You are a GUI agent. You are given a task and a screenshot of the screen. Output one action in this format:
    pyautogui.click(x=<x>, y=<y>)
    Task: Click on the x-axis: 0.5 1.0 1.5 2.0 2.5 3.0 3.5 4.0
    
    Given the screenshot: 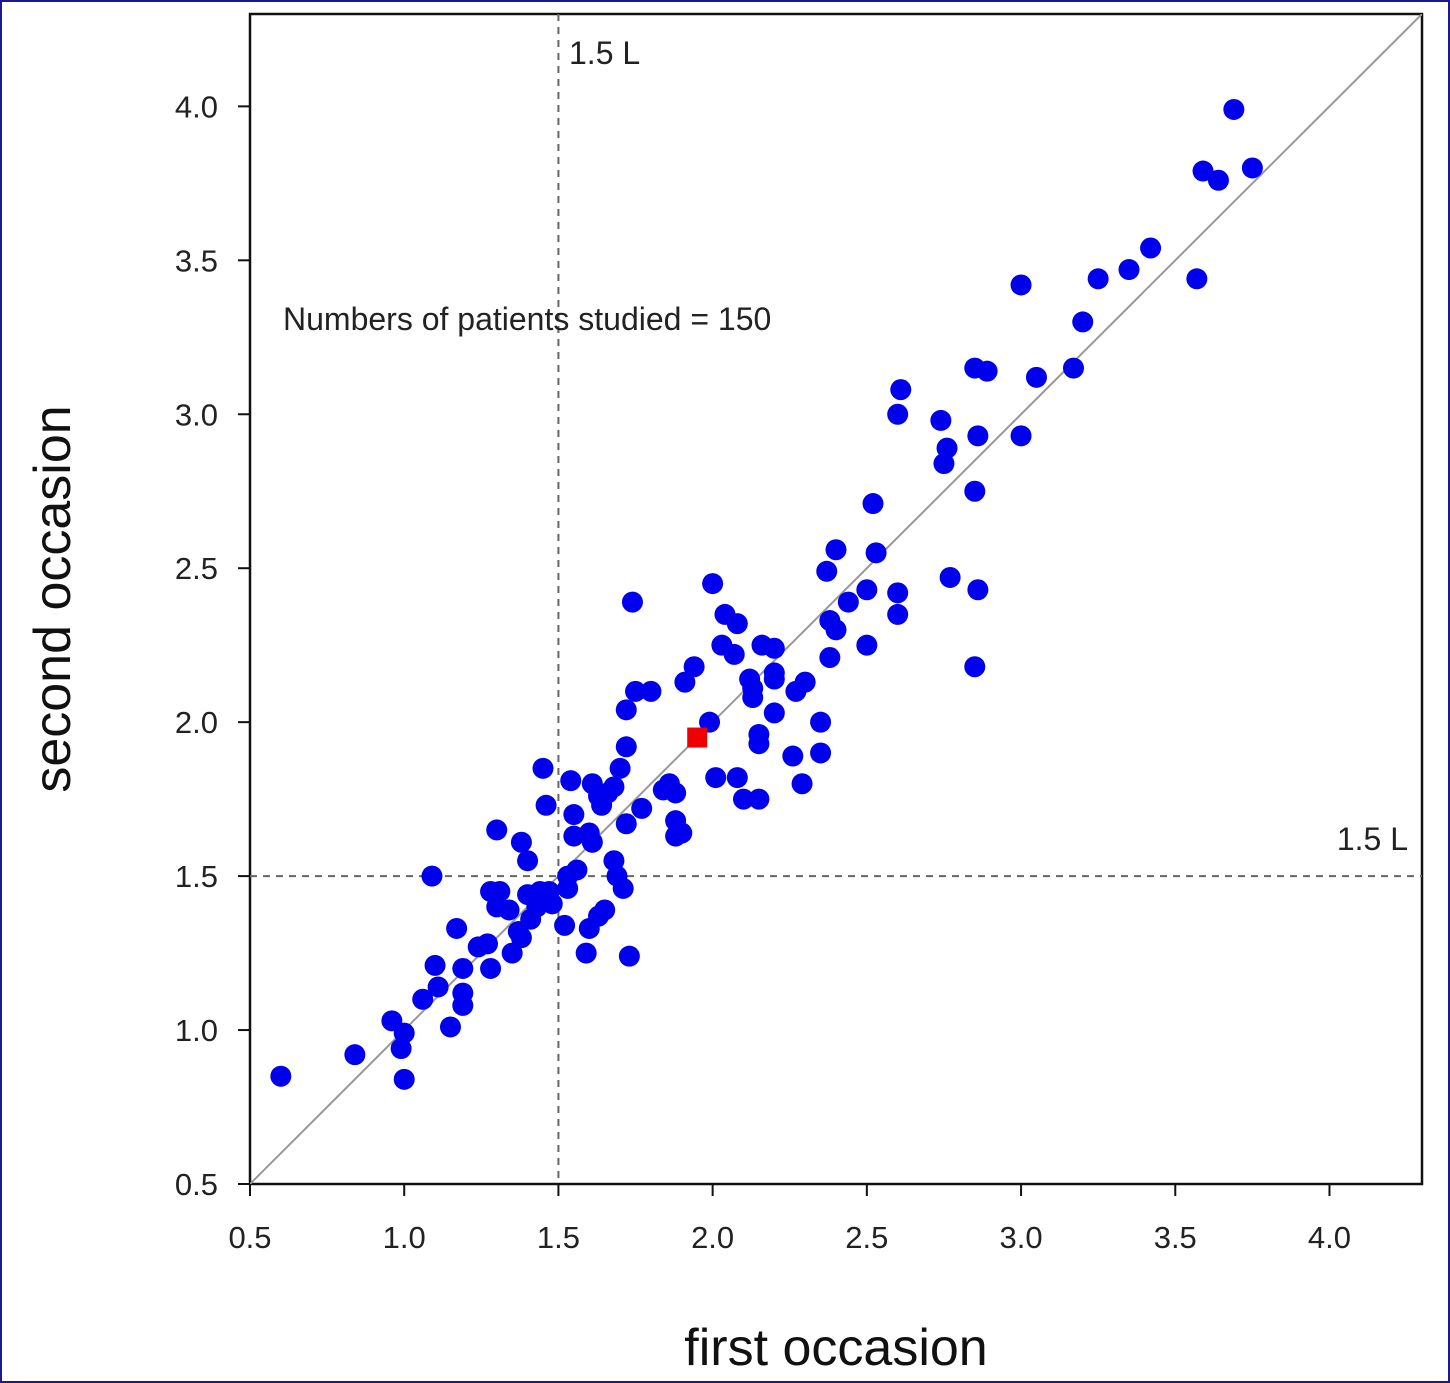 What is the action you would take?
    pyautogui.click(x=789, y=1219)
    